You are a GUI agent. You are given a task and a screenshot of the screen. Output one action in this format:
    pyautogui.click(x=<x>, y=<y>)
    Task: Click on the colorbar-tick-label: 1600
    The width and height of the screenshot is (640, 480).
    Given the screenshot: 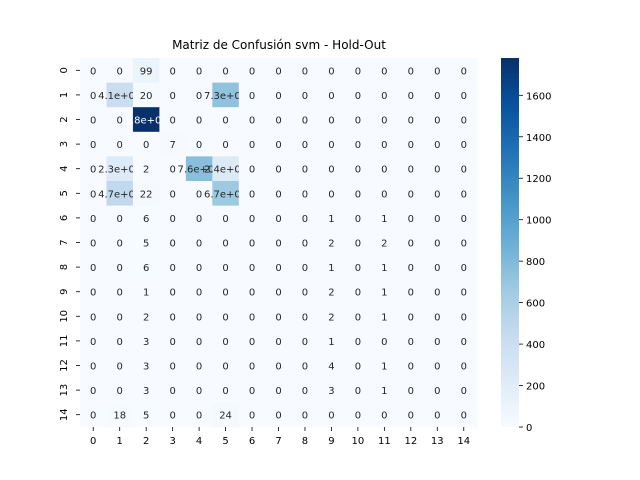 What is the action you would take?
    pyautogui.click(x=538, y=96)
    